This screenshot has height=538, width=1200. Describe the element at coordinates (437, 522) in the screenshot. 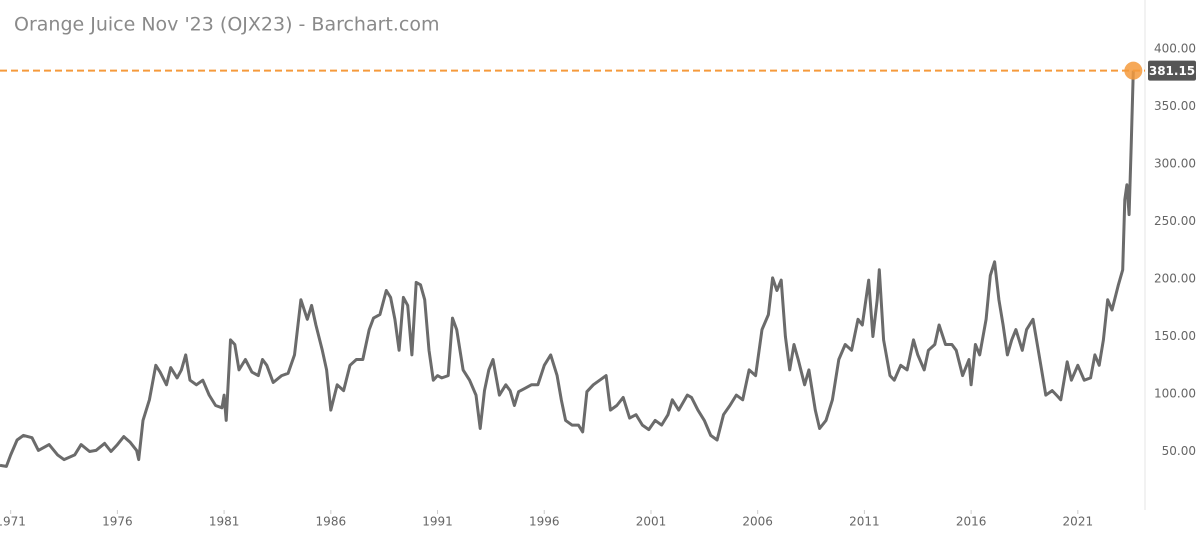

I see `x-tick-label: 1991` at that location.